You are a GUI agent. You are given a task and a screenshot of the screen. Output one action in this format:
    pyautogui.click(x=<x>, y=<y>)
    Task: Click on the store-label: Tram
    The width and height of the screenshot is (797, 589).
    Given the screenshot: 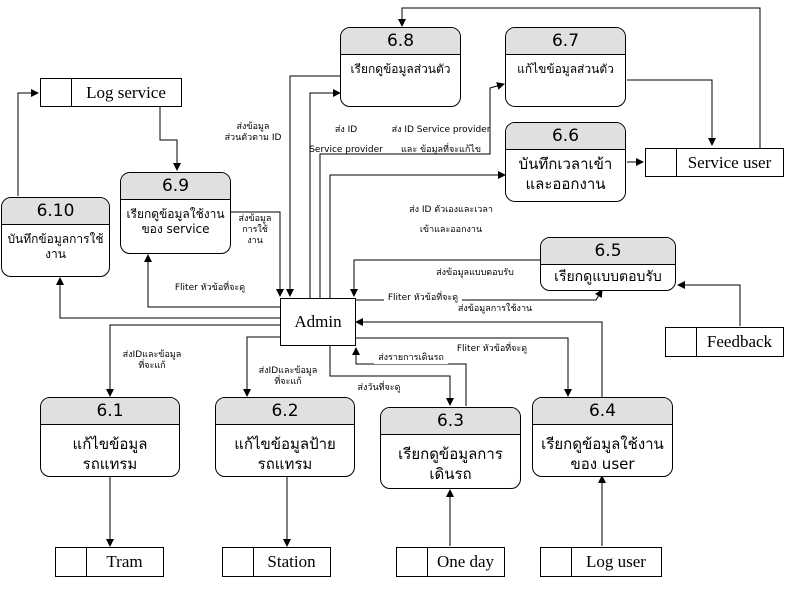 What is the action you would take?
    pyautogui.click(x=124, y=561)
    